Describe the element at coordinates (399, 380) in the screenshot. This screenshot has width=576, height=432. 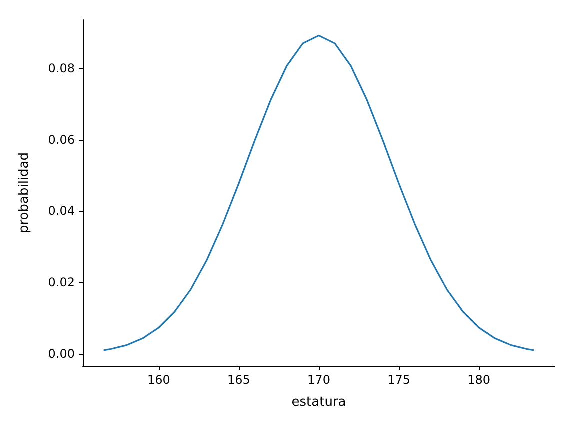
I see `x-tick-label: 175` at that location.